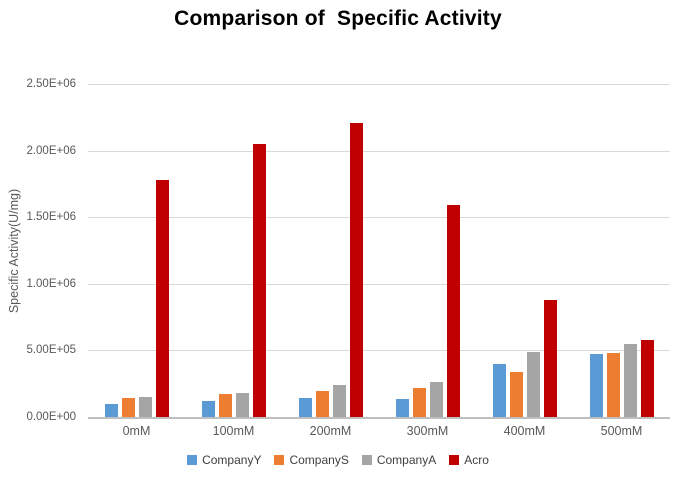 The image size is (676, 479). What do you see at coordinates (330, 431) in the screenshot?
I see `x-axis-label-200mm: 200mM` at bounding box center [330, 431].